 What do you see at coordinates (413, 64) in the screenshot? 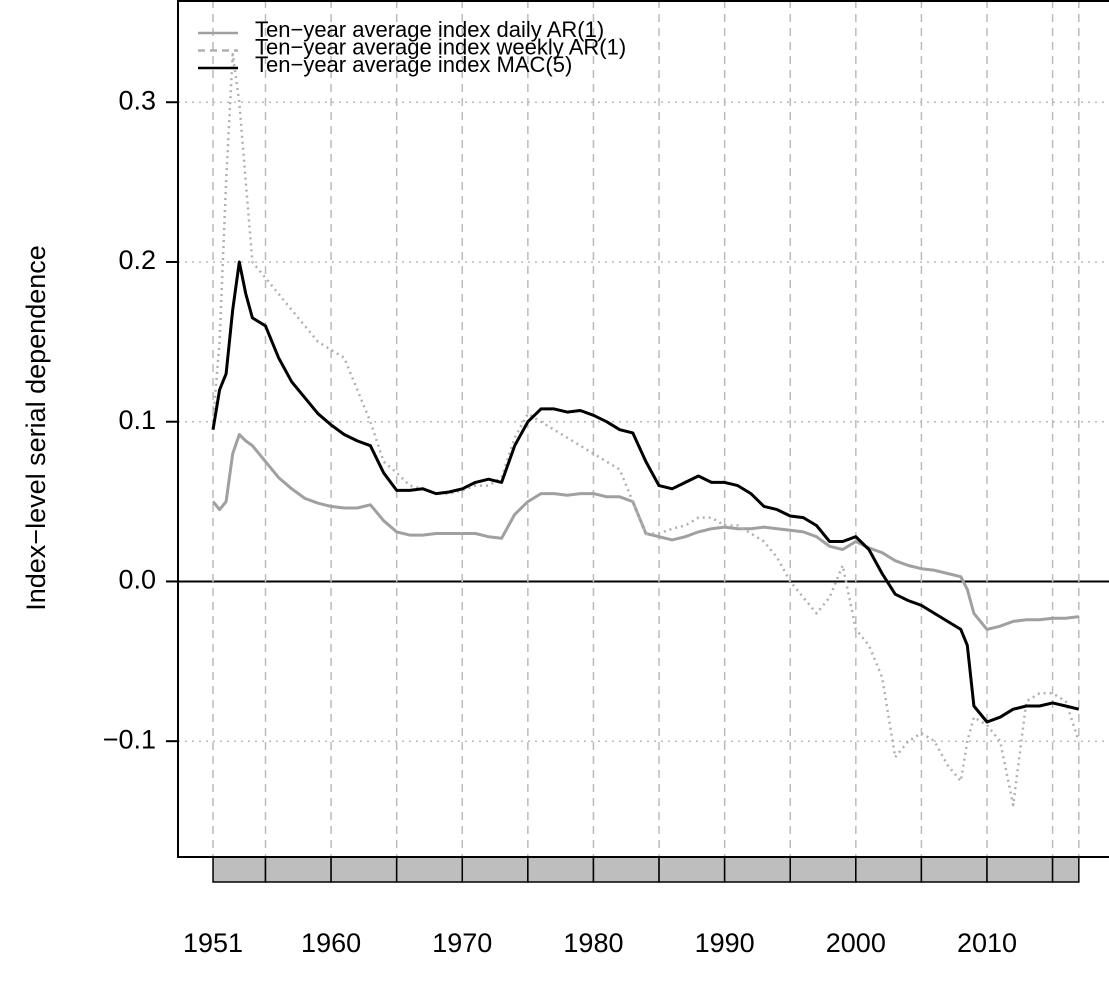
I see `legend-label: Ten−year average index MAC(5)` at bounding box center [413, 64].